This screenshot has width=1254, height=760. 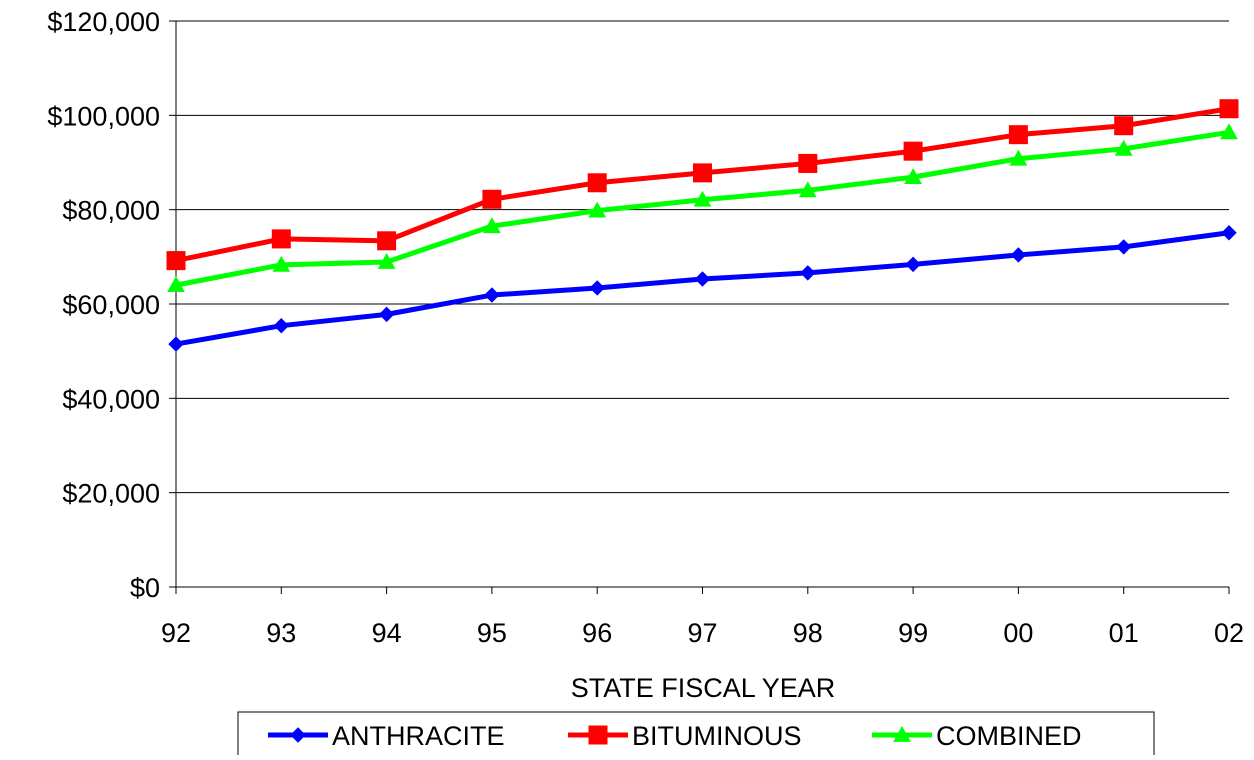 What do you see at coordinates (111, 399) in the screenshot?
I see `y-tick-label: $40,000` at bounding box center [111, 399].